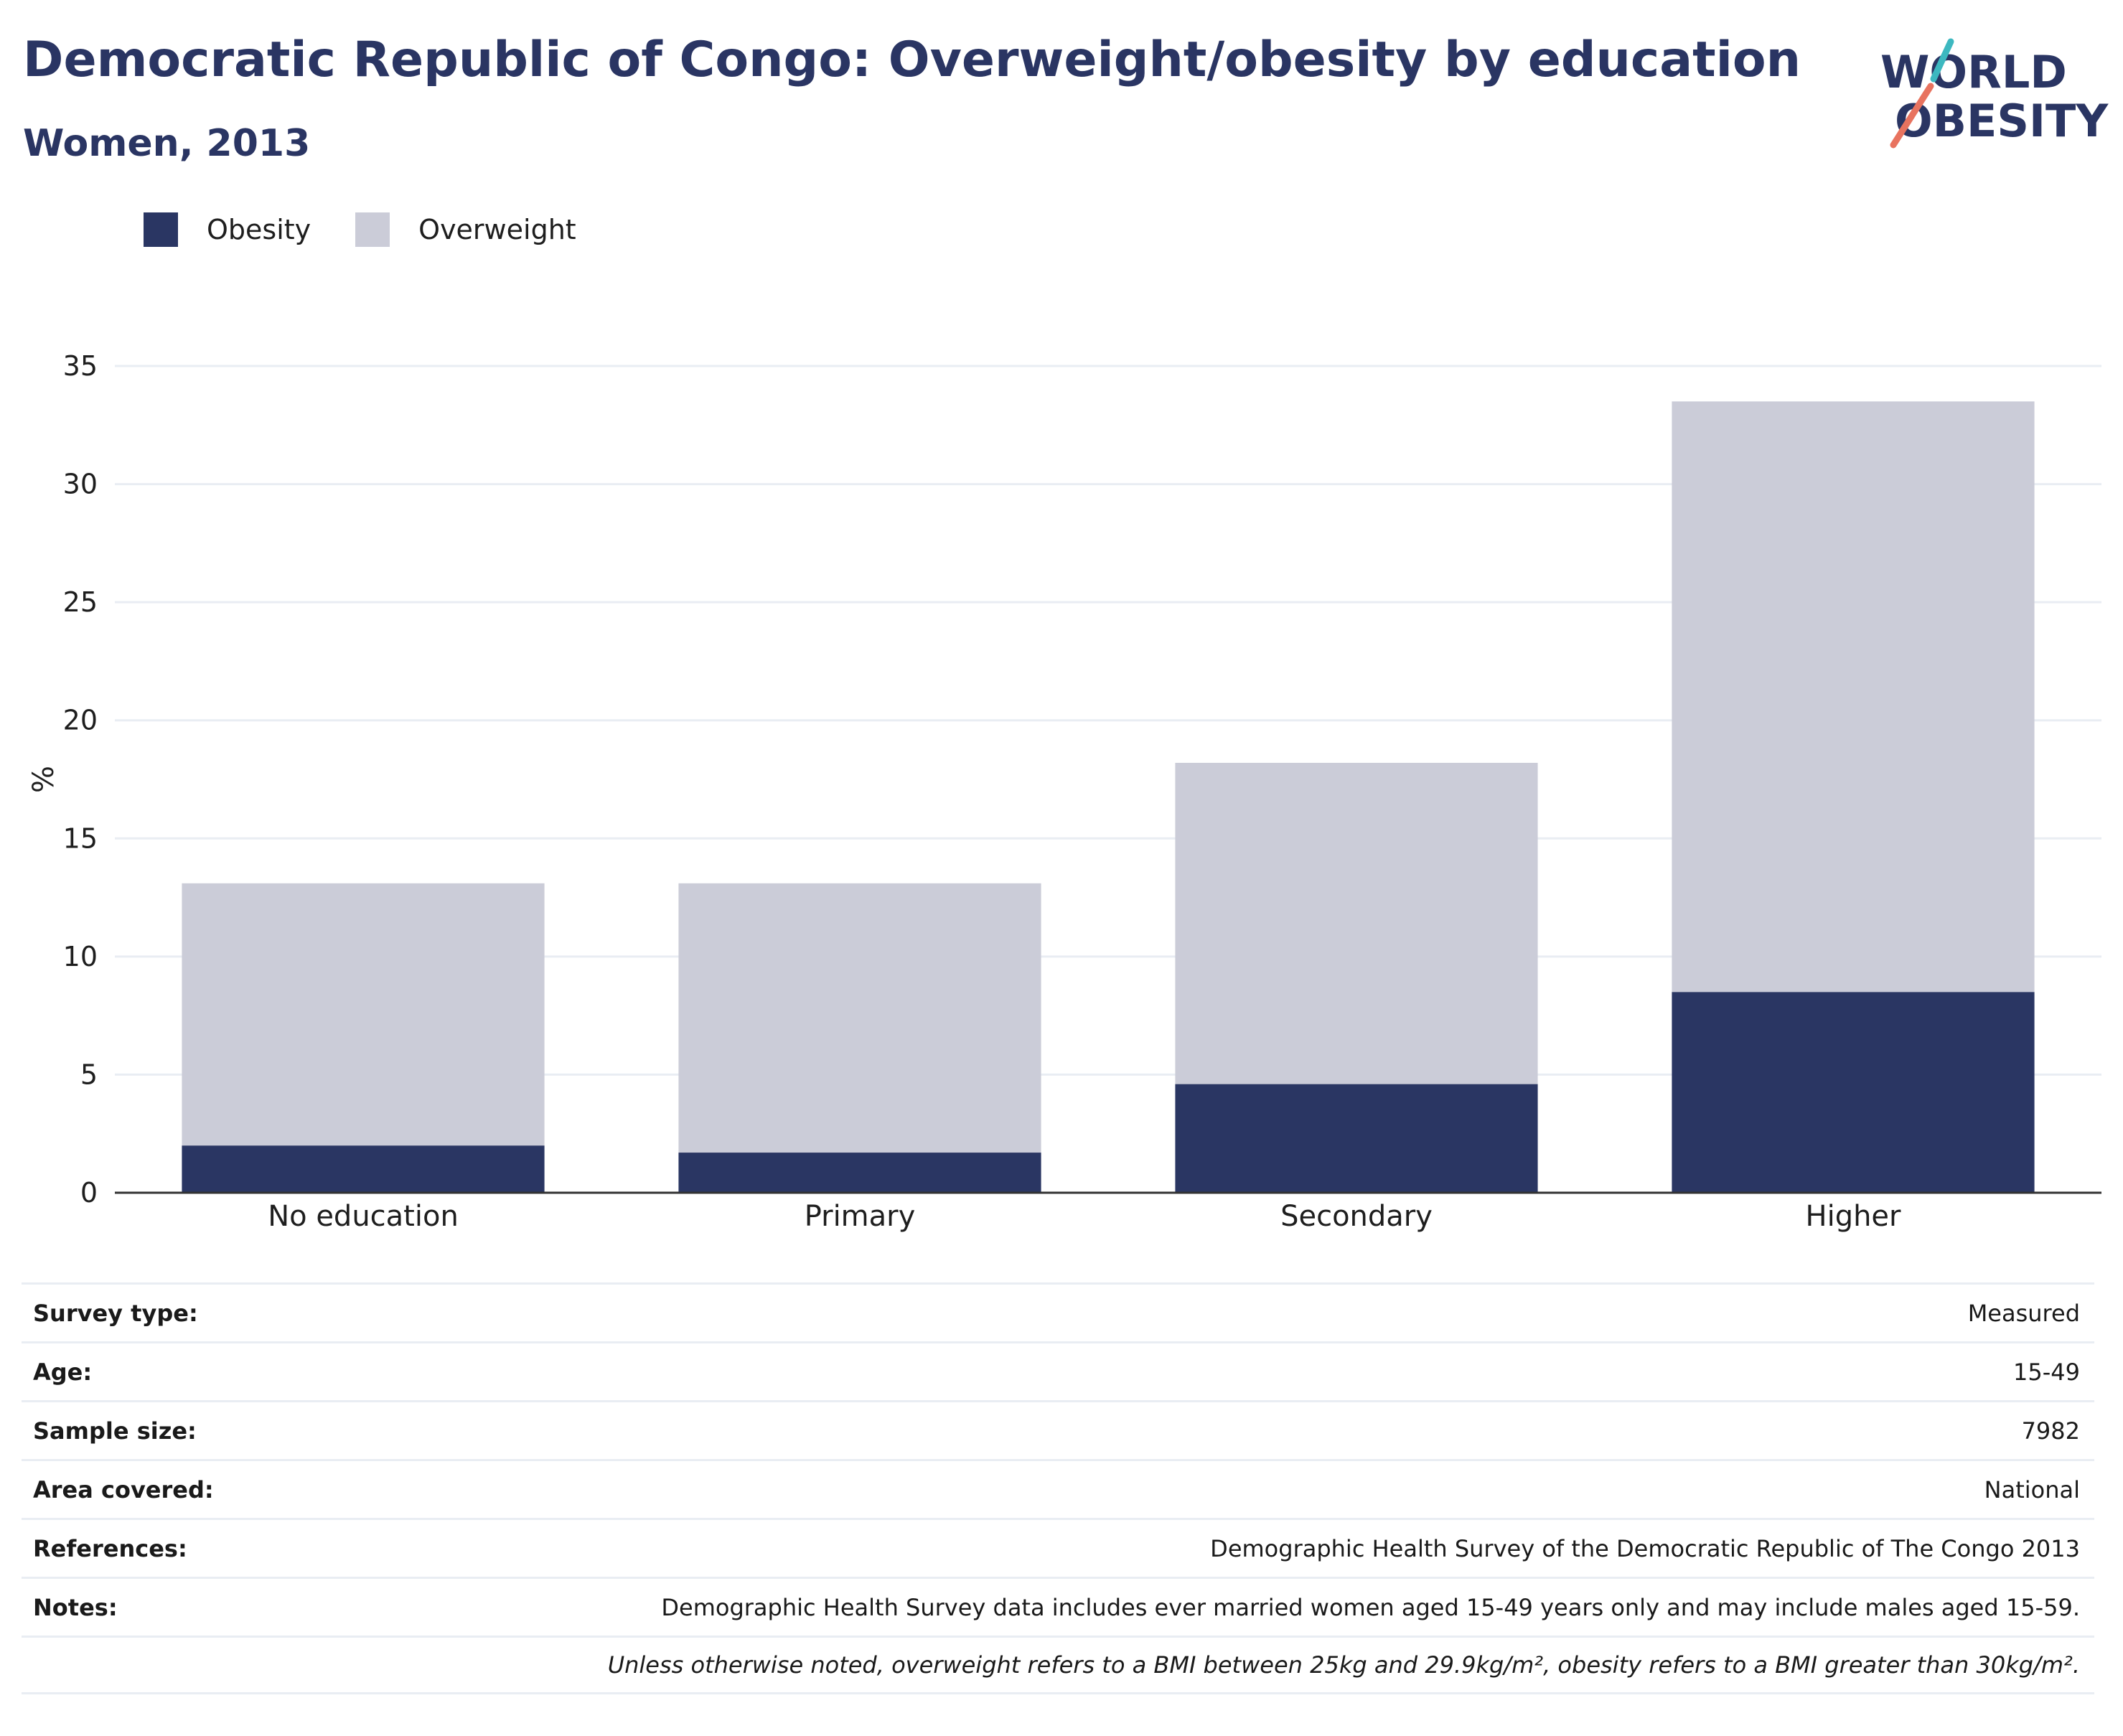  Describe the element at coordinates (1356, 1138) in the screenshot. I see `bar-obesity-secondary` at that location.